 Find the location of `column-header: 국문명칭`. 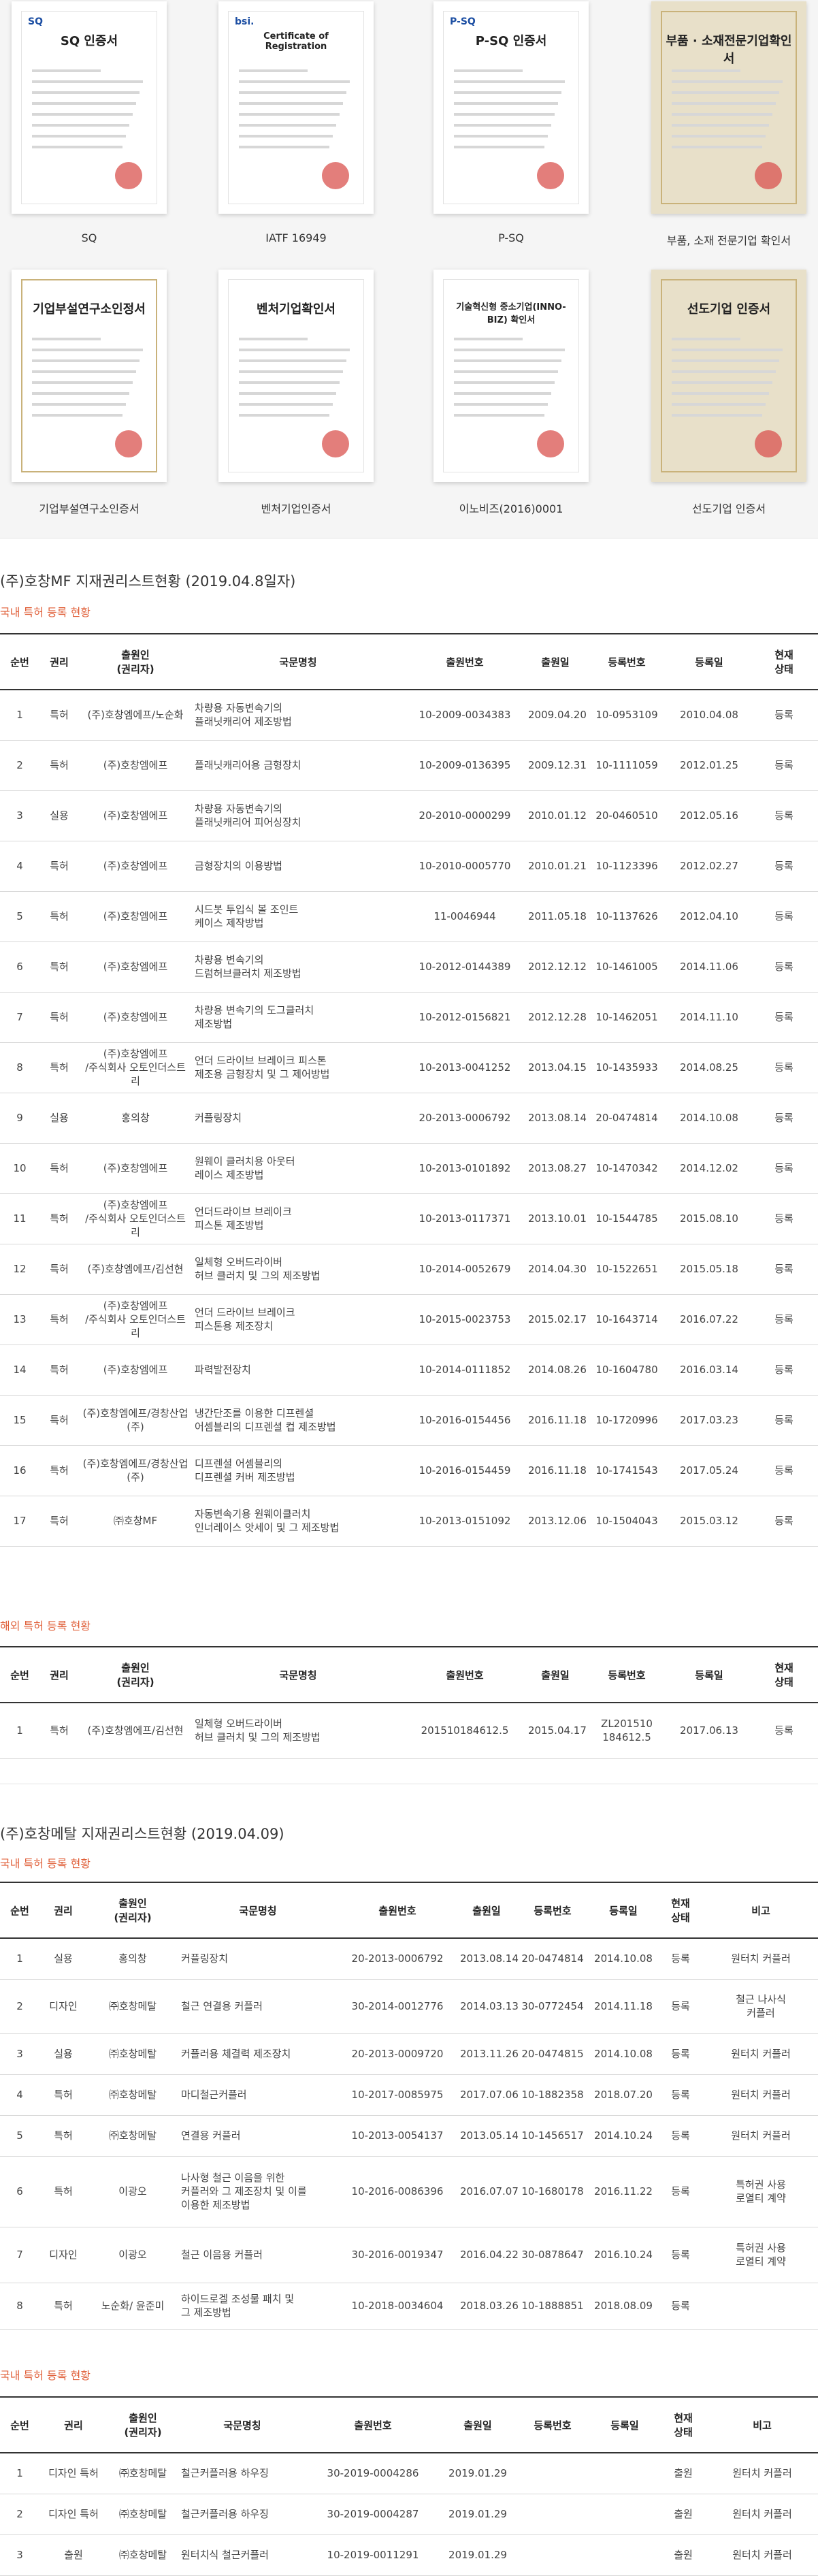

column-header: 국문명칭 is located at coordinates (298, 662).